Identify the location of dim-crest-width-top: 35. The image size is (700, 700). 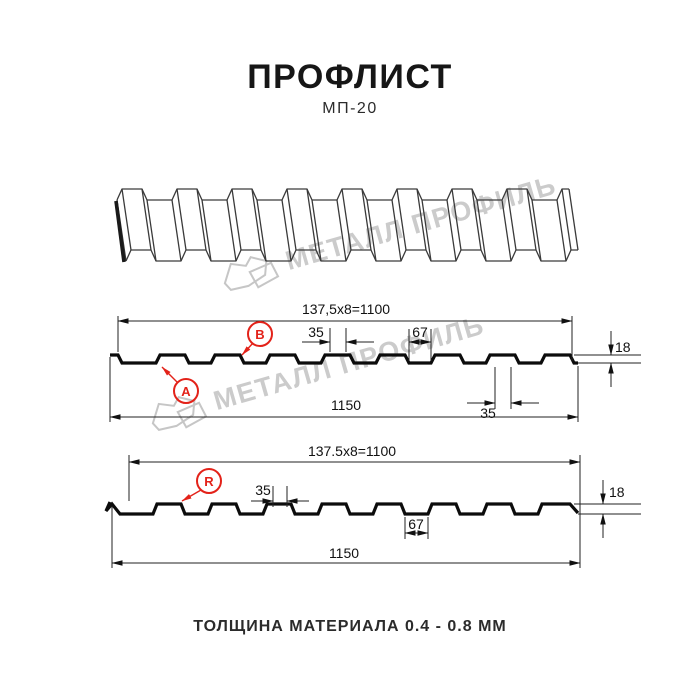
(316, 332).